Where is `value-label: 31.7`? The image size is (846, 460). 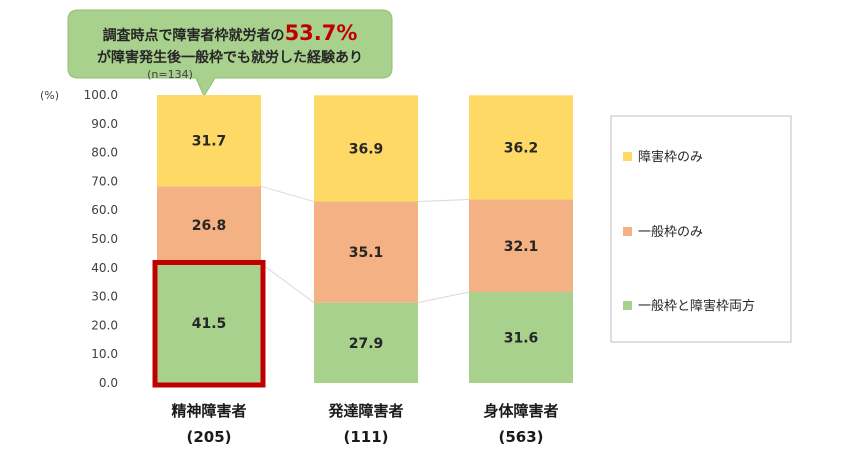
value-label: 31.7 is located at coordinates (209, 142).